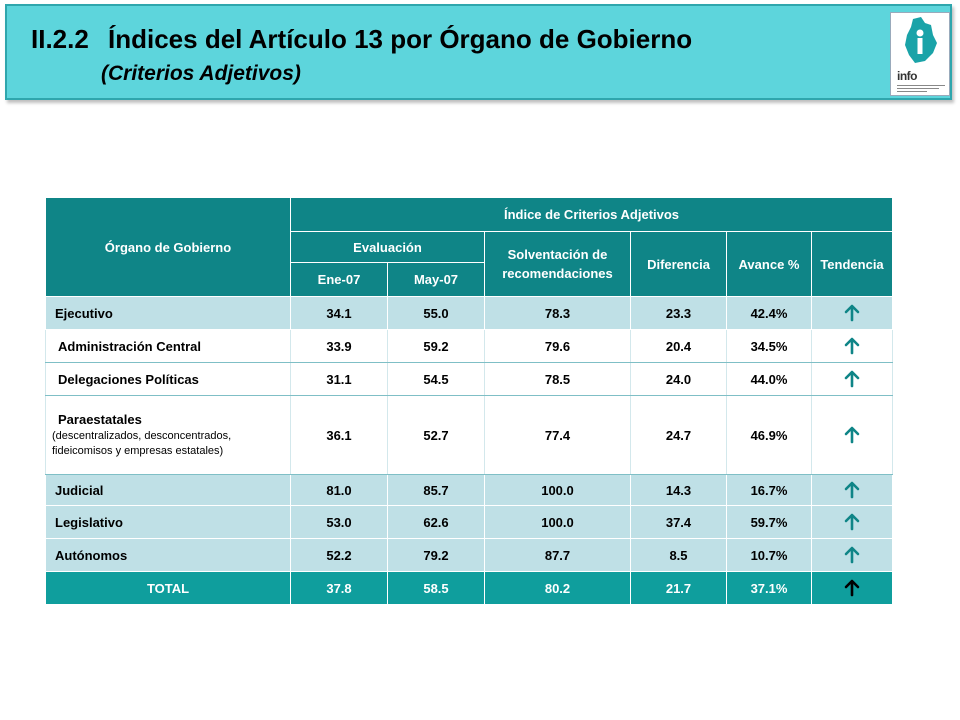 The width and height of the screenshot is (960, 720). Describe the element at coordinates (678, 313) in the screenshot. I see `cell-diferencia: 23.3` at that location.